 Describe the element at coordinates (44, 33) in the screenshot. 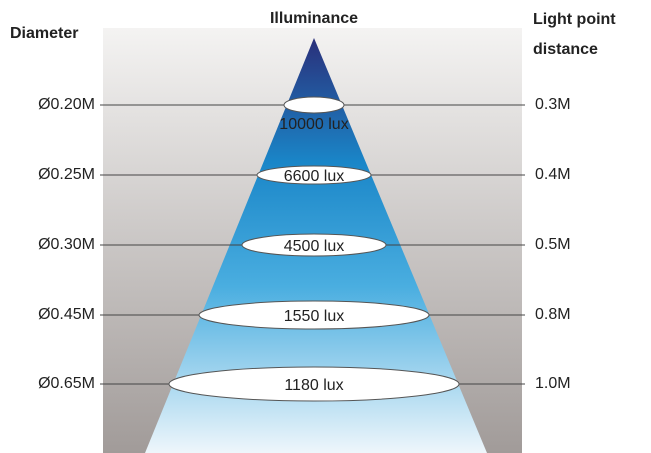

I see `diameter-header: Diameter` at that location.